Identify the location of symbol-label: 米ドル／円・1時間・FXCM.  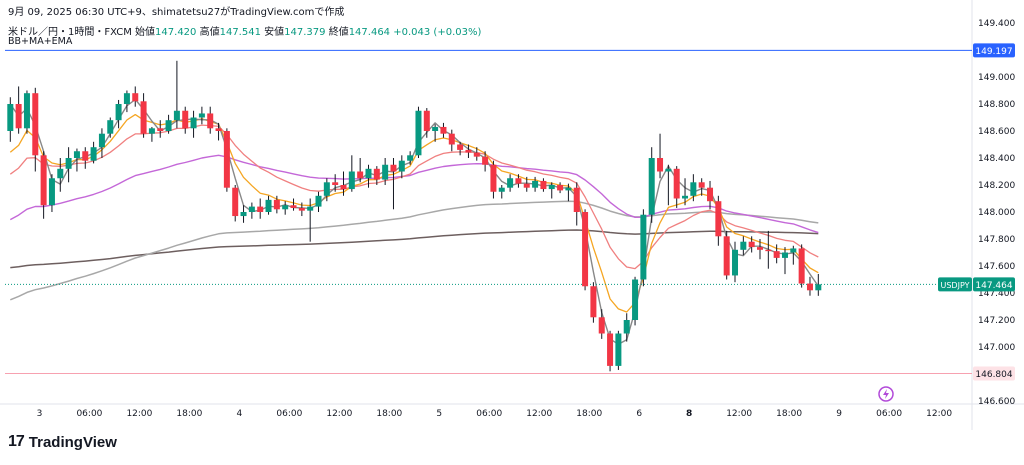
(70, 32).